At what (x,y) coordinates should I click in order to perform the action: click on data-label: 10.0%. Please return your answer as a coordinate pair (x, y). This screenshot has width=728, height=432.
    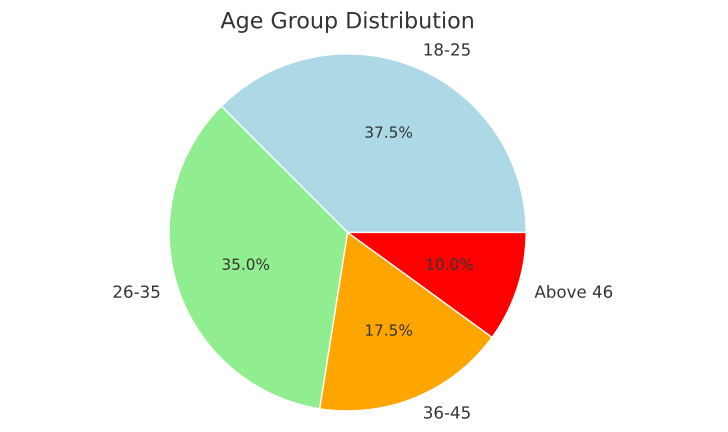
    Looking at the image, I should click on (449, 264).